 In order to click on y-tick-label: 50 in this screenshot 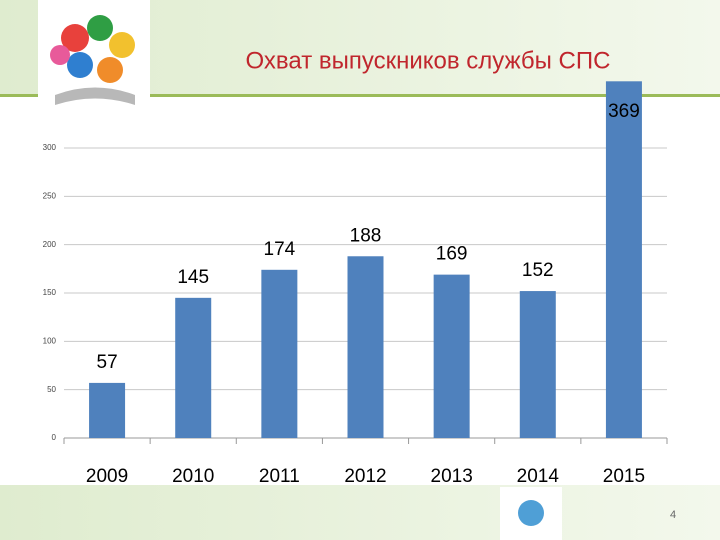, I will do `click(51, 389)`.